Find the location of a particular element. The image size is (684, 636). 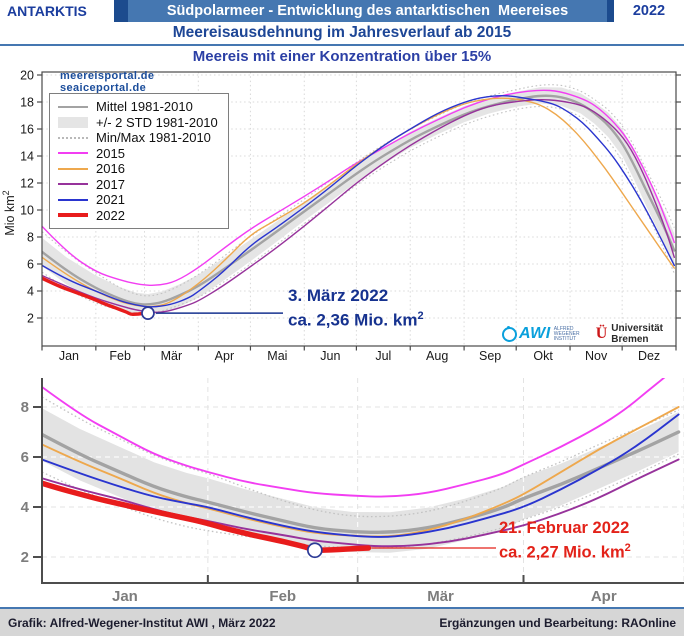

header-divider-block is located at coordinates (121, 11).